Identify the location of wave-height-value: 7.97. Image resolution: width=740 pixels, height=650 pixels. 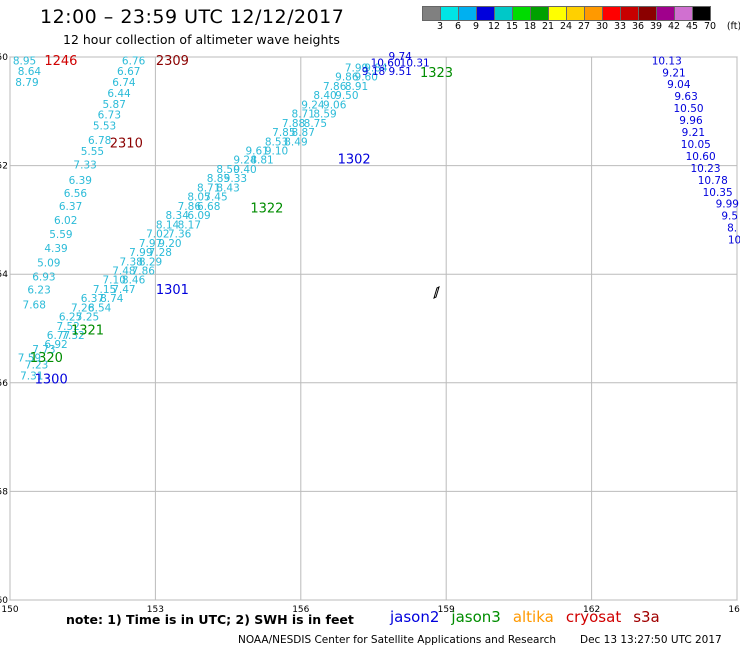
(150, 244).